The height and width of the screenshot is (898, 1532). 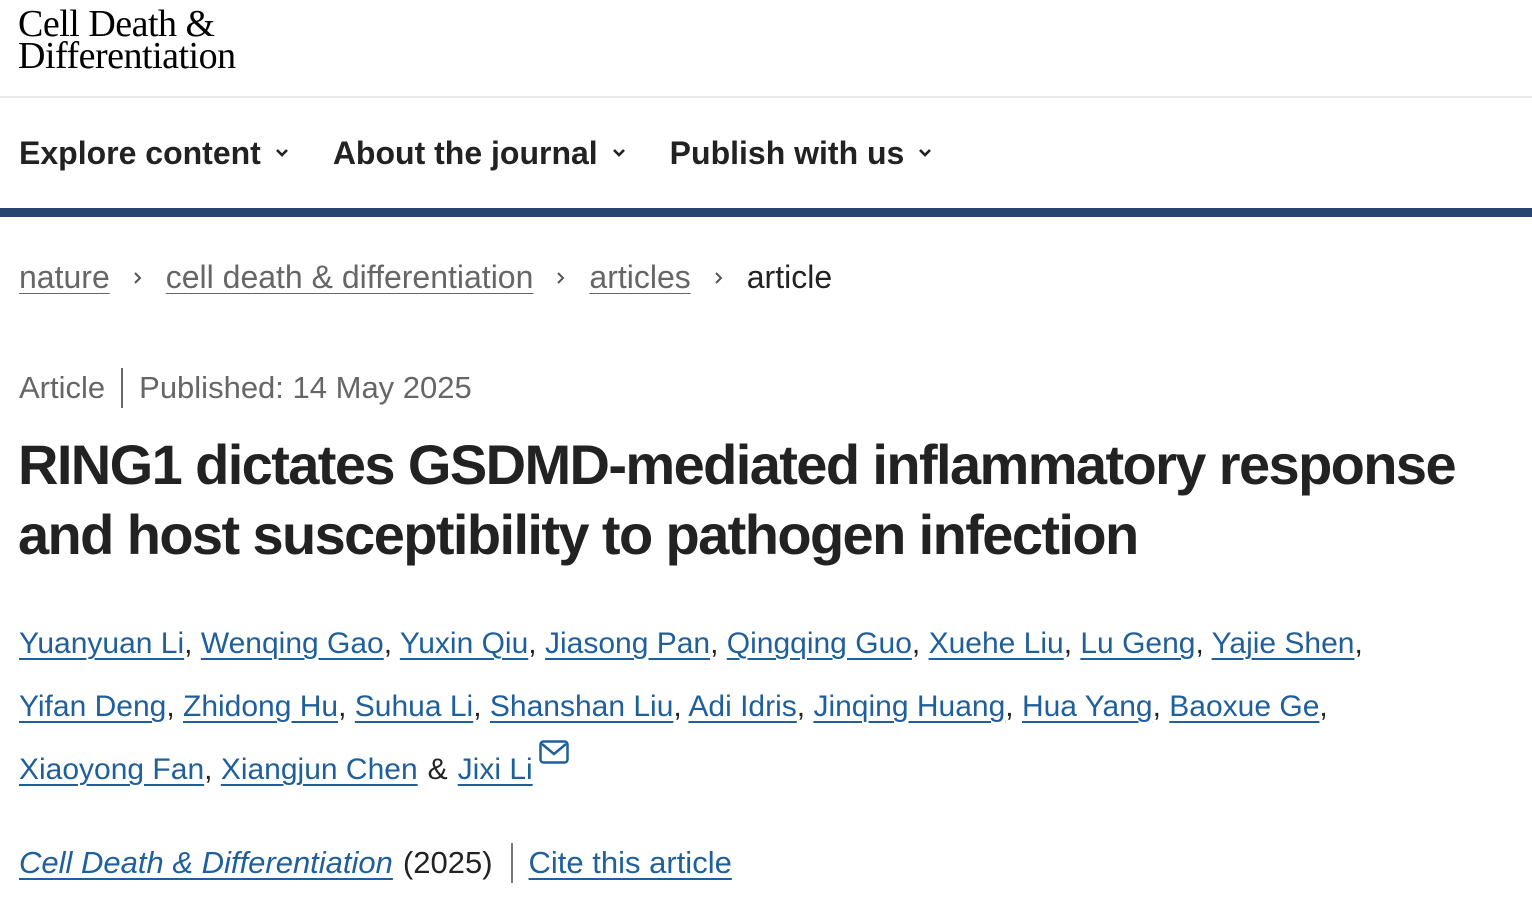 I want to click on author-link: Jiasong Pan, so click(x=627, y=643).